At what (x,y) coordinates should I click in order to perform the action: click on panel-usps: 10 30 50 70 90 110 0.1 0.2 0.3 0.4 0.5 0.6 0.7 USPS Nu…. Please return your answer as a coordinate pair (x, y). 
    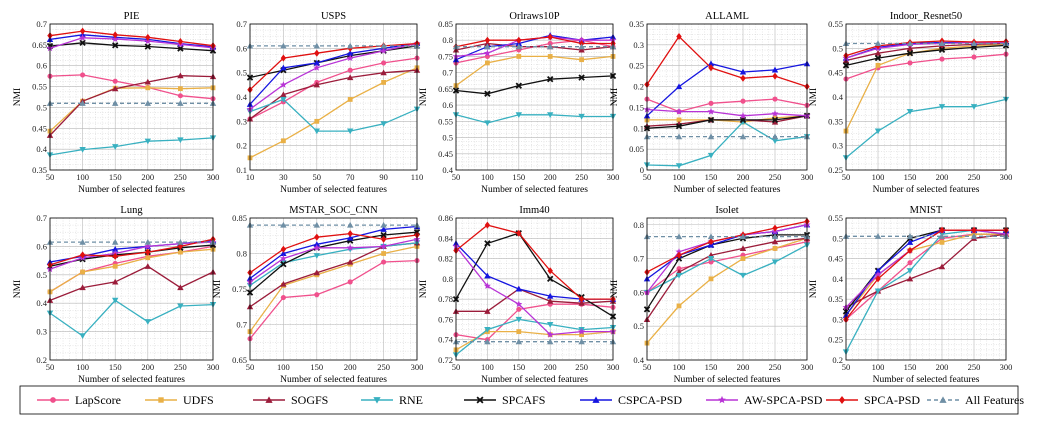
    Looking at the image, I should click on (329, 103).